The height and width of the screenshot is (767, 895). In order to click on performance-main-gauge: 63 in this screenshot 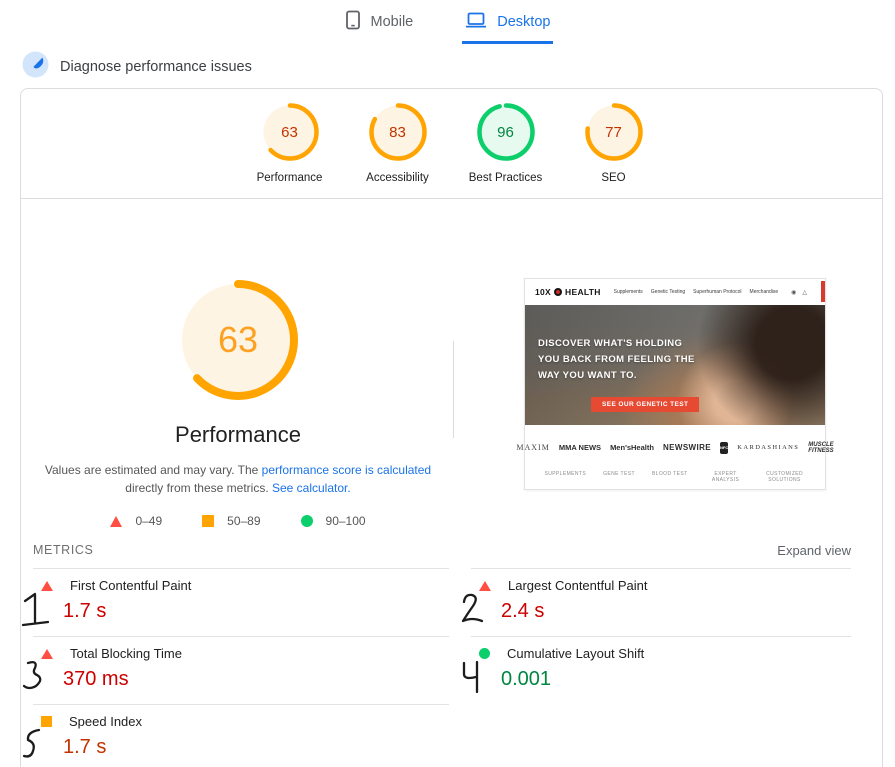, I will do `click(238, 340)`.